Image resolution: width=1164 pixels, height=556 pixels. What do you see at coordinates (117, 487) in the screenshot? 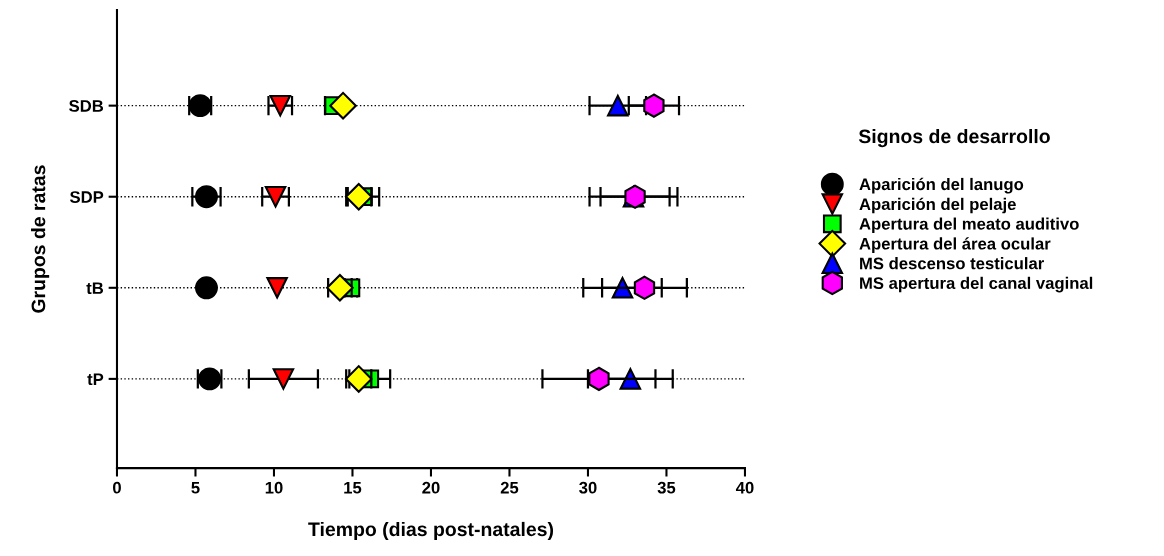
I see `x-tick-label: 0` at bounding box center [117, 487].